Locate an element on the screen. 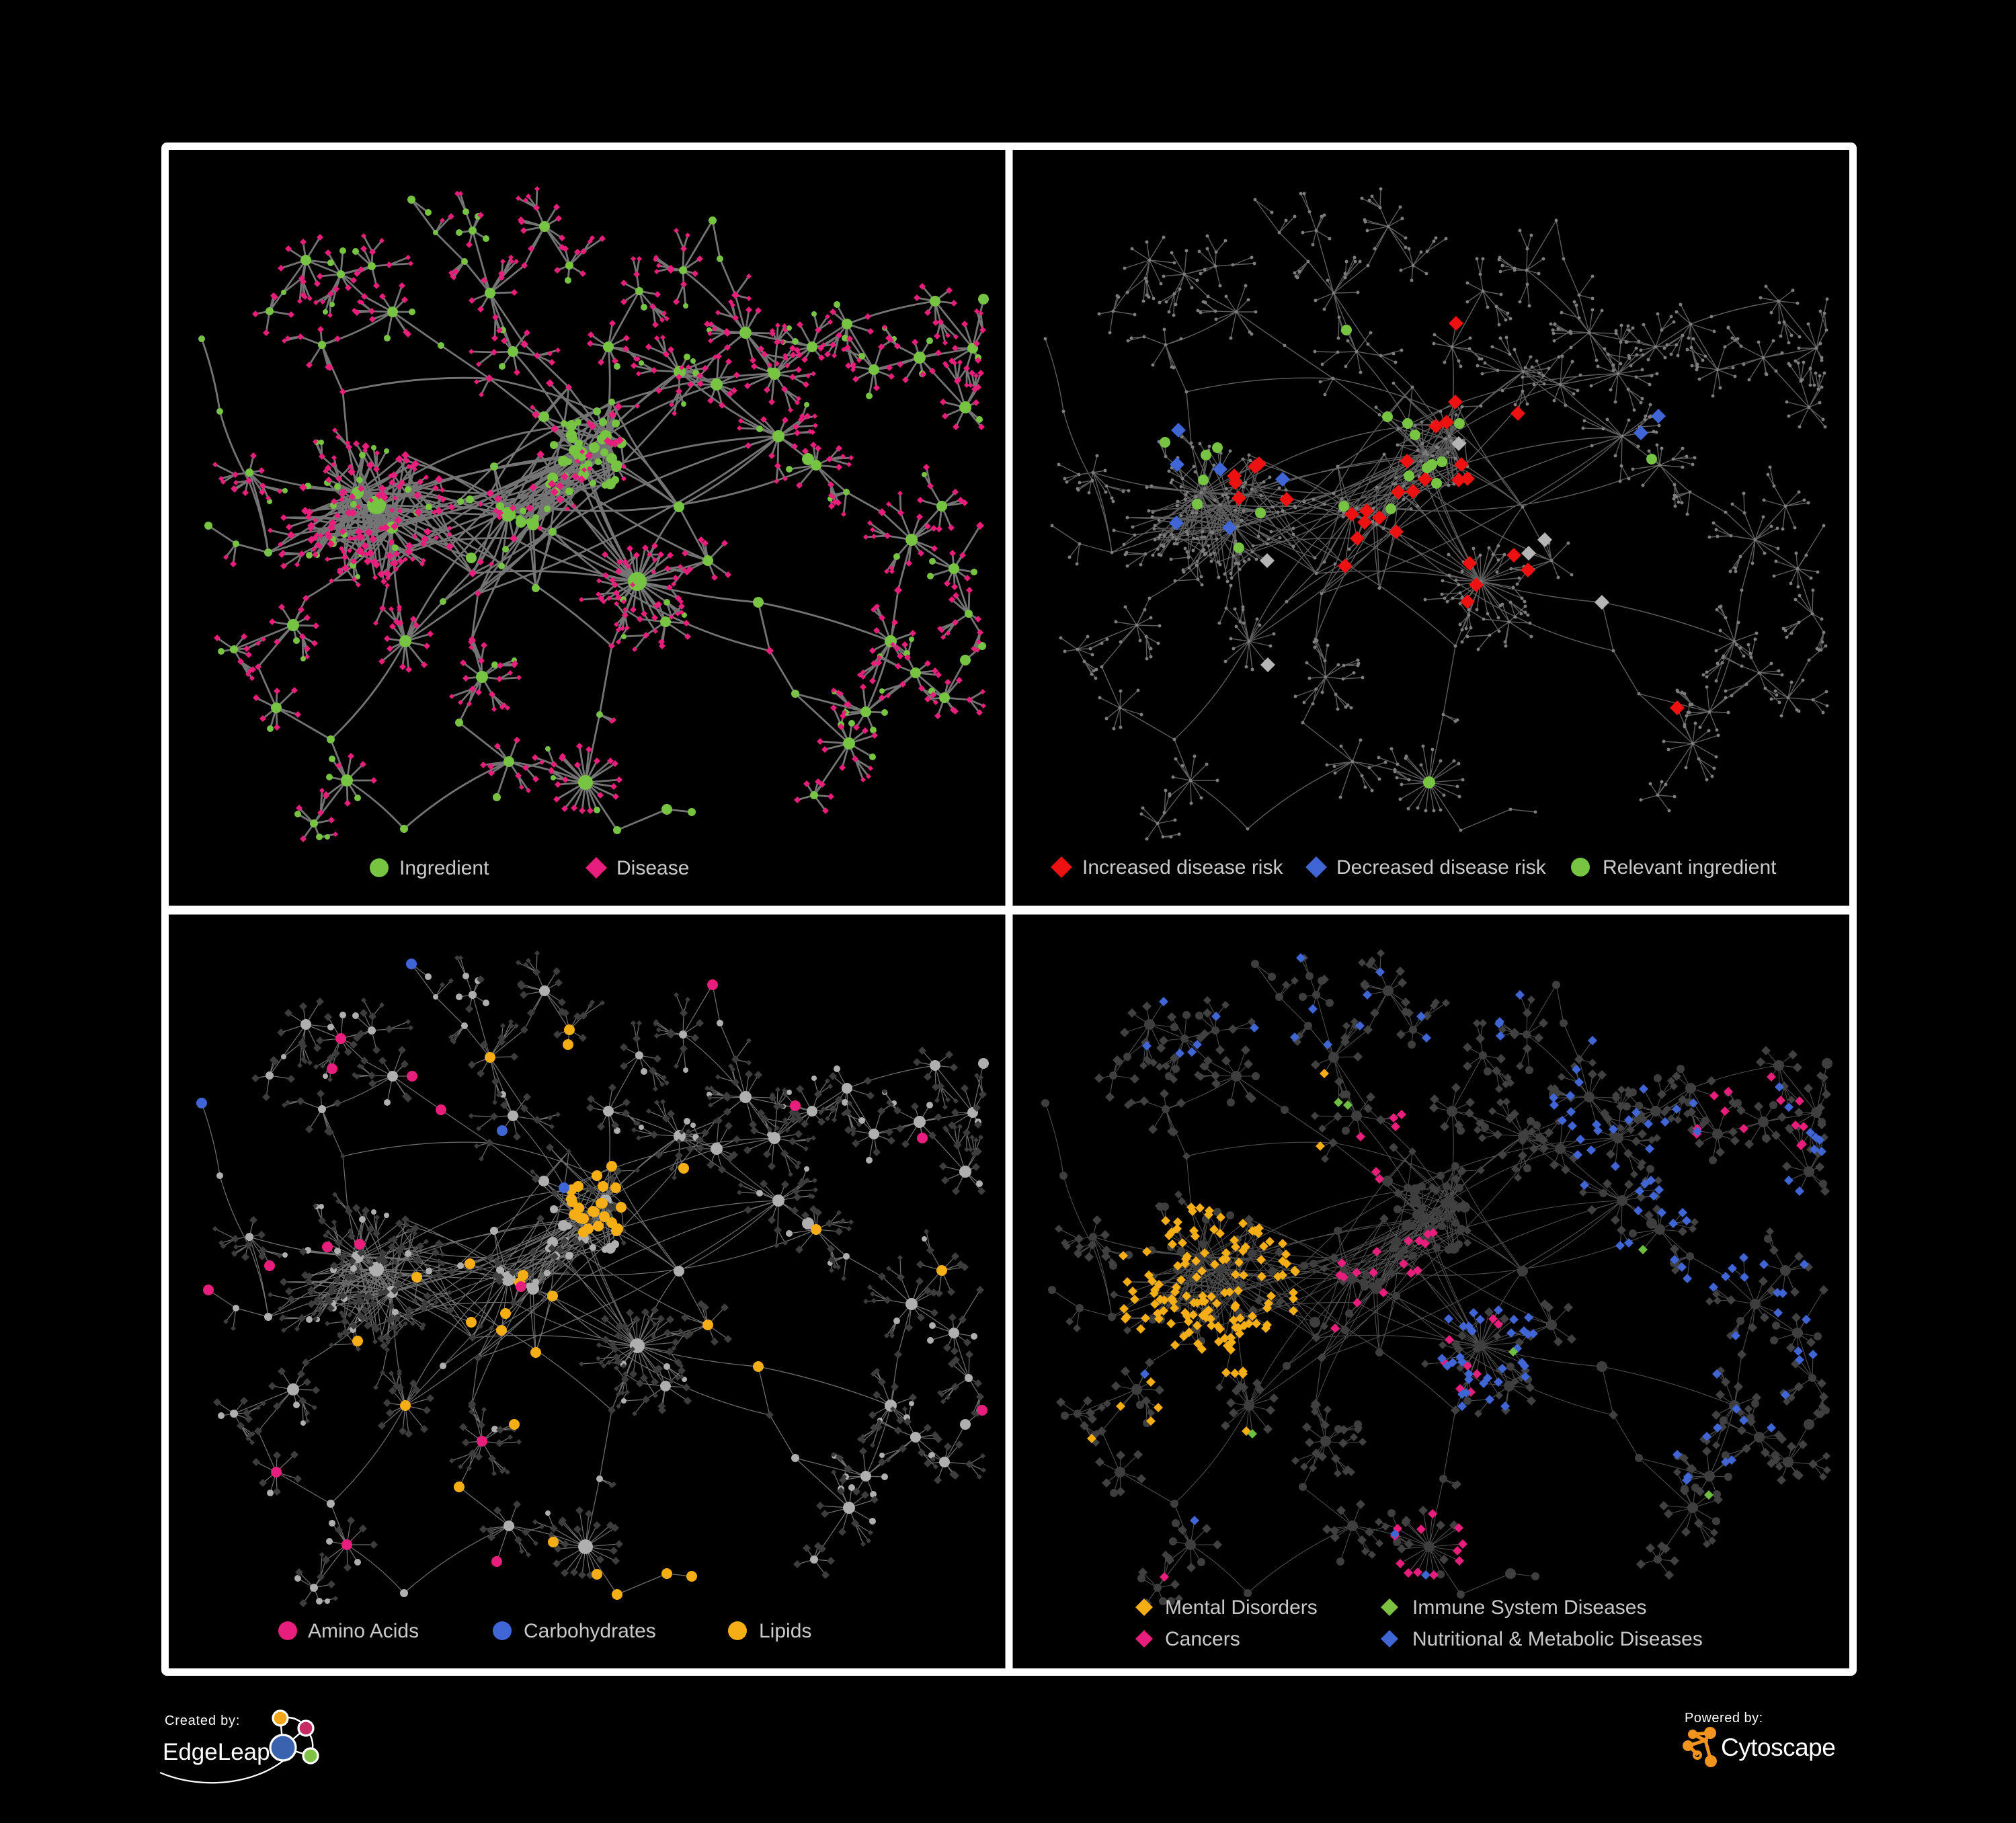 The image size is (2016, 1823). svg-text: Carbohydrates is located at coordinates (590, 1631).